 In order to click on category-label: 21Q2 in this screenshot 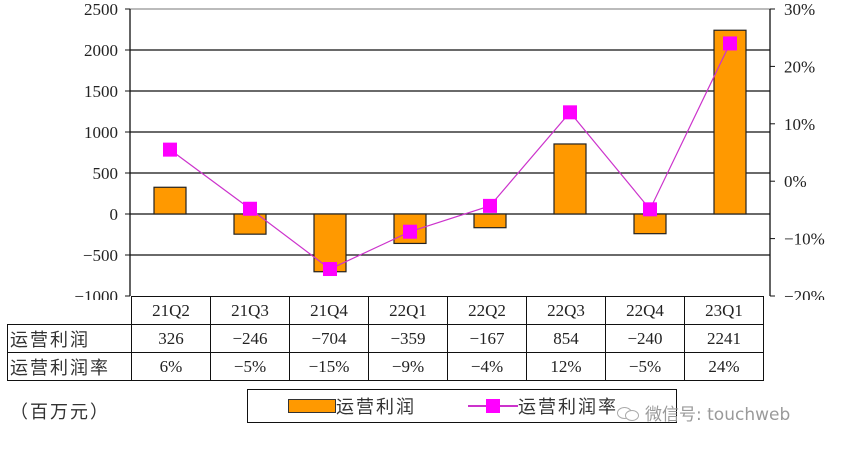, I will do `click(171, 310)`.